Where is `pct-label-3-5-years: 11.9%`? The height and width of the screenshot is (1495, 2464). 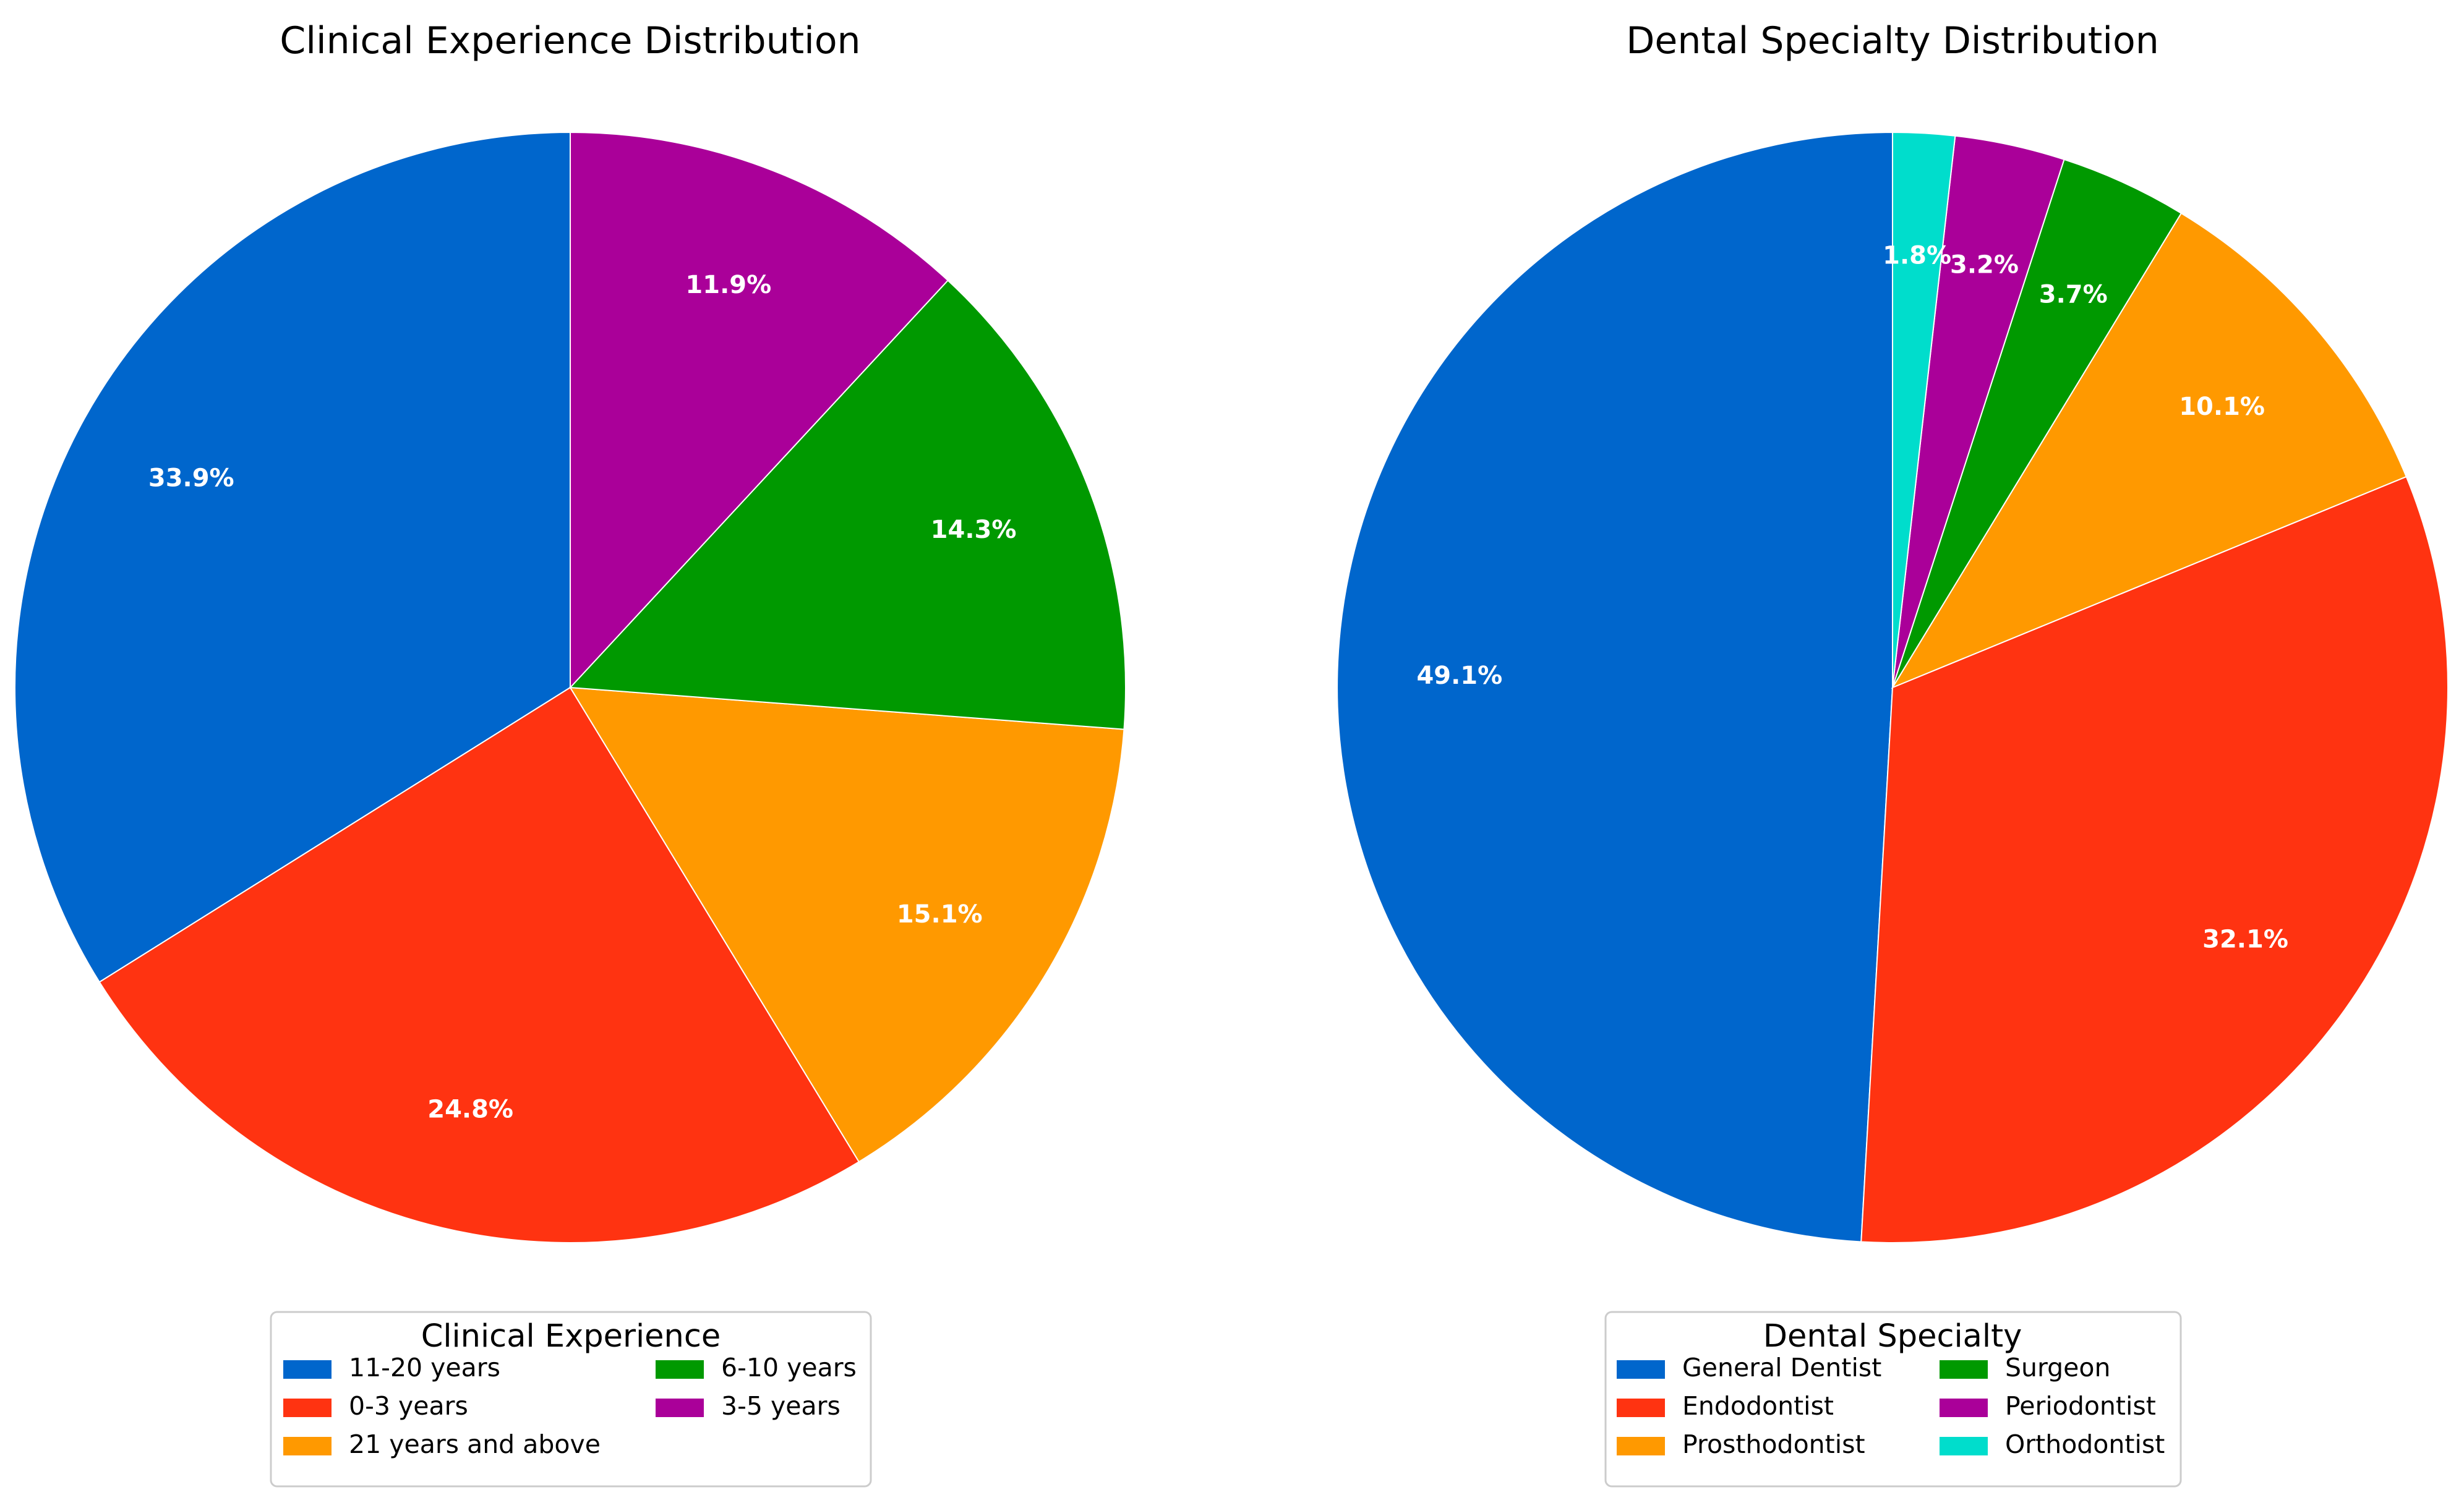 pct-label-3-5-years: 11.9% is located at coordinates (728, 285).